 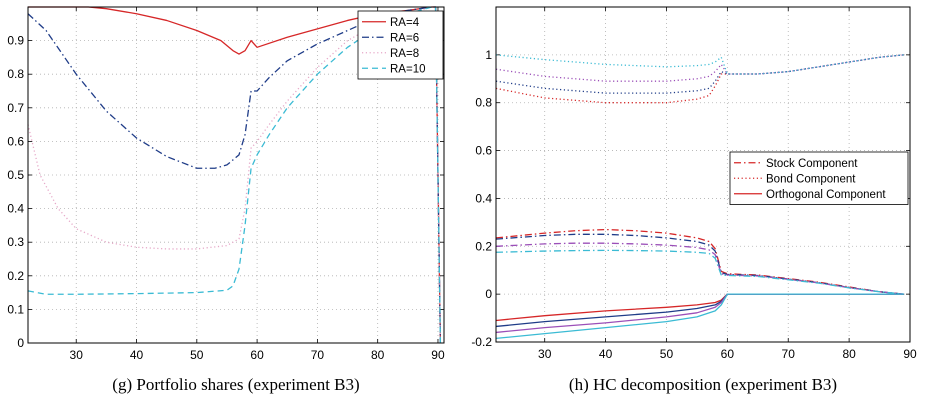 What do you see at coordinates (400, 45) in the screenshot?
I see `legend: RA=4 RA=6 RA=8 RA=10` at bounding box center [400, 45].